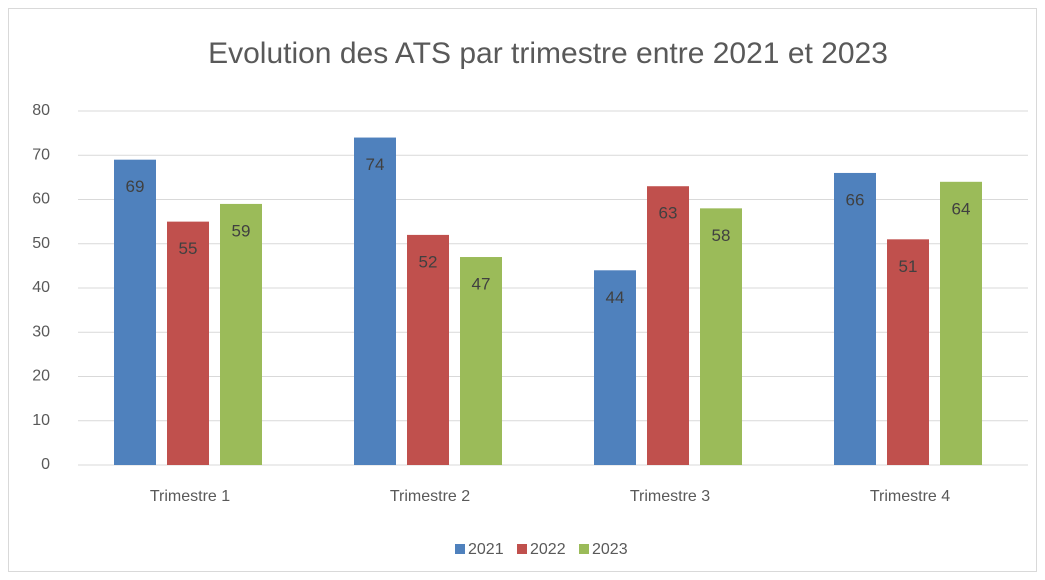 The width and height of the screenshot is (1045, 580). I want to click on x-tick-label: Trimestre 4, so click(910, 496).